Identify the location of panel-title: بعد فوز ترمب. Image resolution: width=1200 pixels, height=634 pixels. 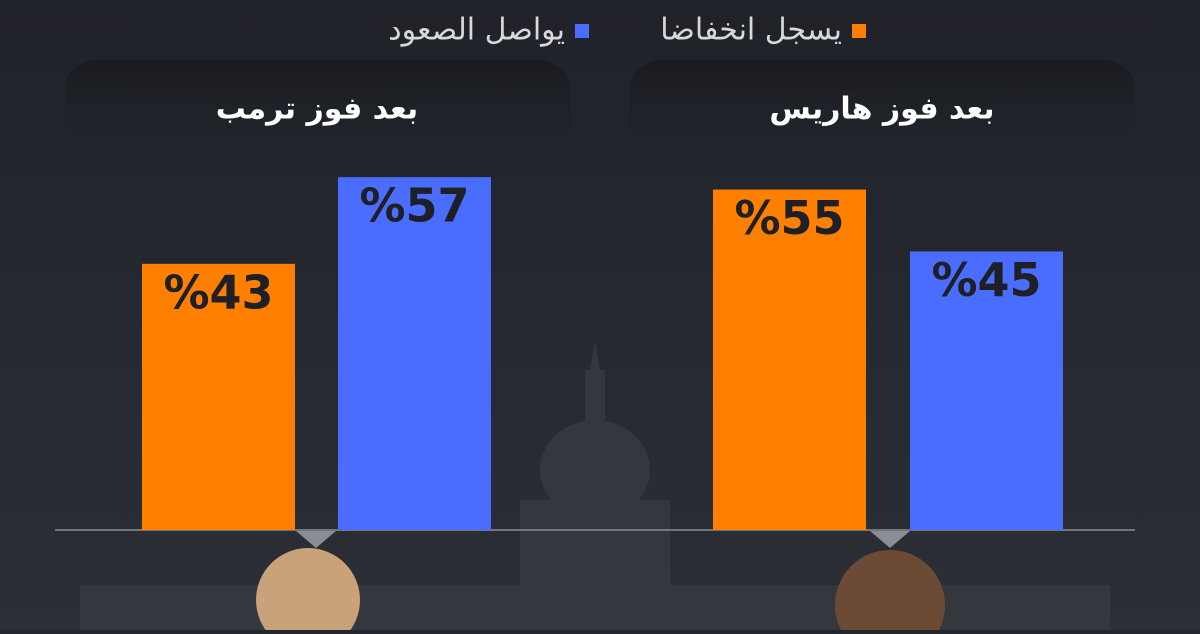
(317, 109).